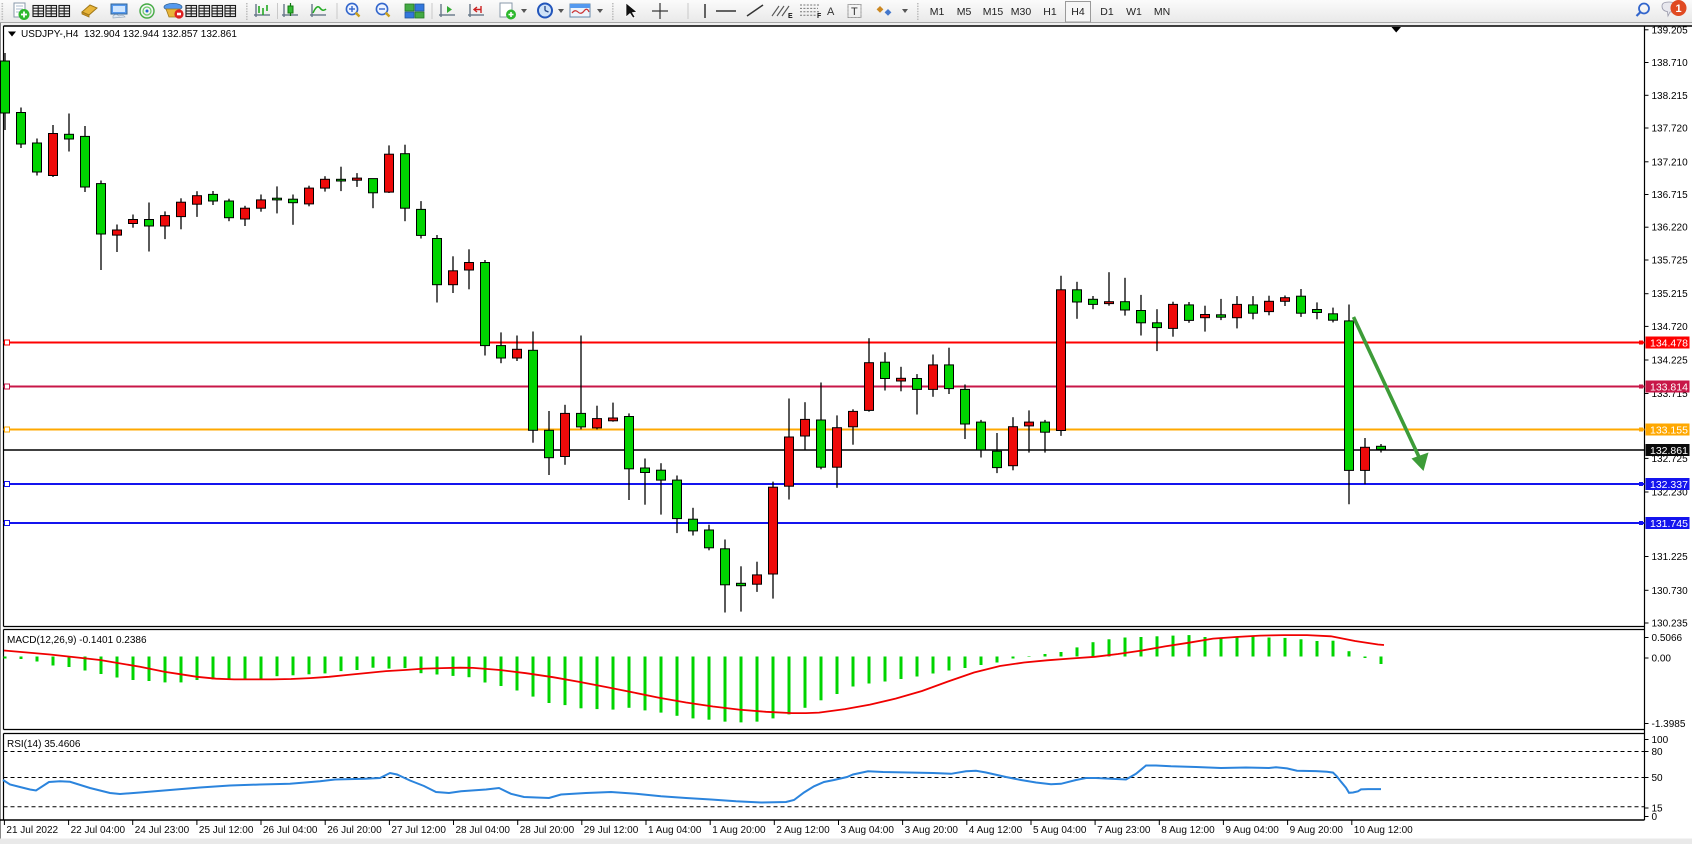 Image resolution: width=1692 pixels, height=849 pixels. I want to click on svg-text: T, so click(854, 12).